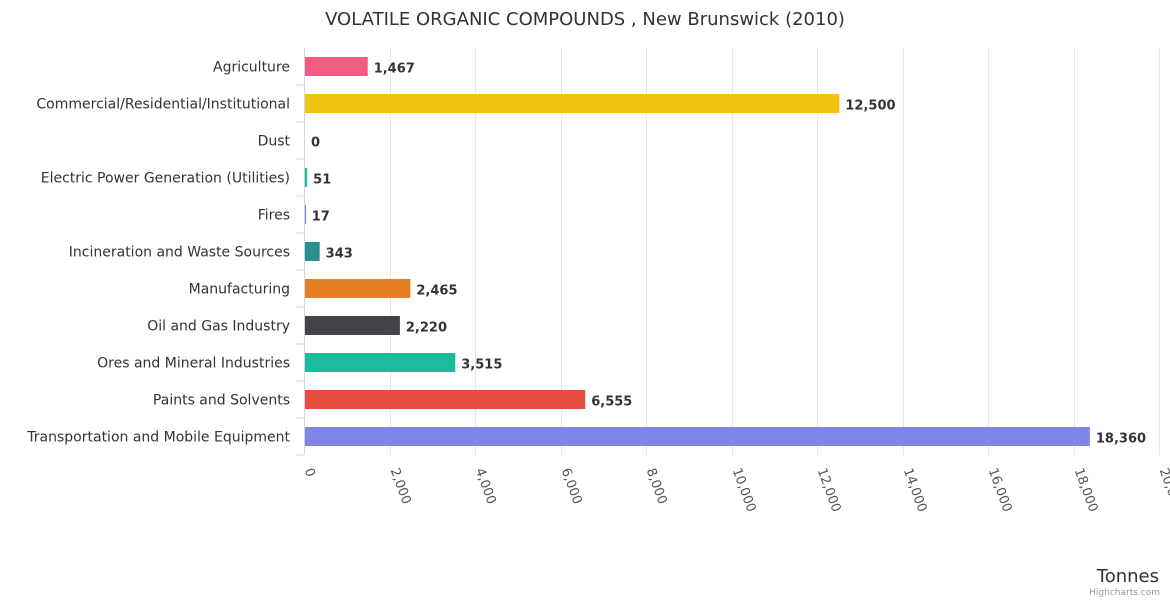 This screenshot has height=600, width=1170. Describe the element at coordinates (1121, 439) in the screenshot. I see `data-label: 18,360` at that location.